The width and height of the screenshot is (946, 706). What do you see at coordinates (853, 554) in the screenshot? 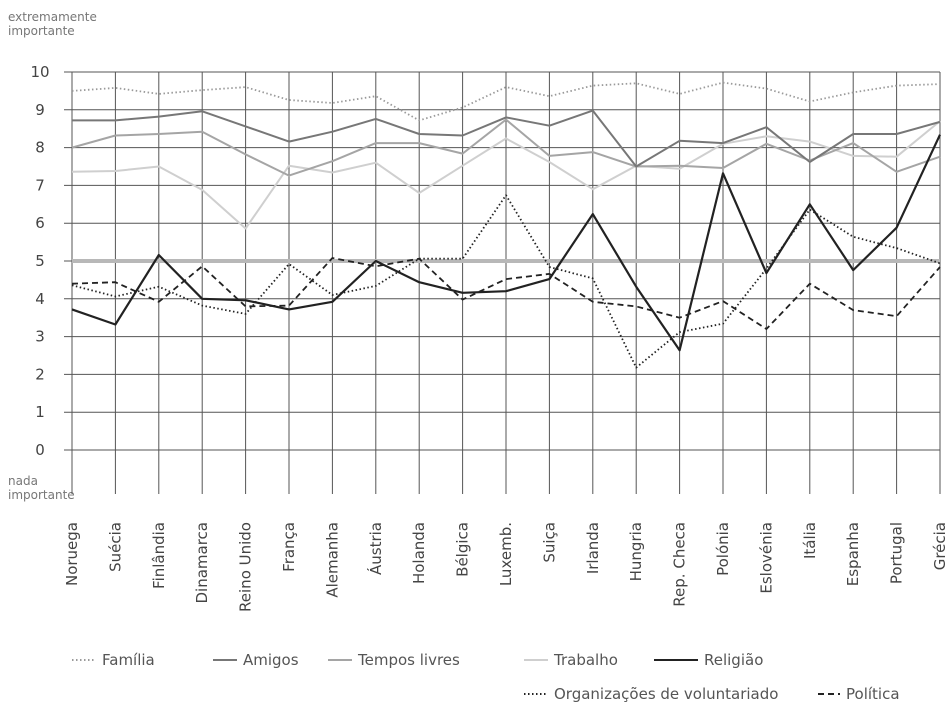
I see `x-tick-label: Espanha` at bounding box center [853, 554].